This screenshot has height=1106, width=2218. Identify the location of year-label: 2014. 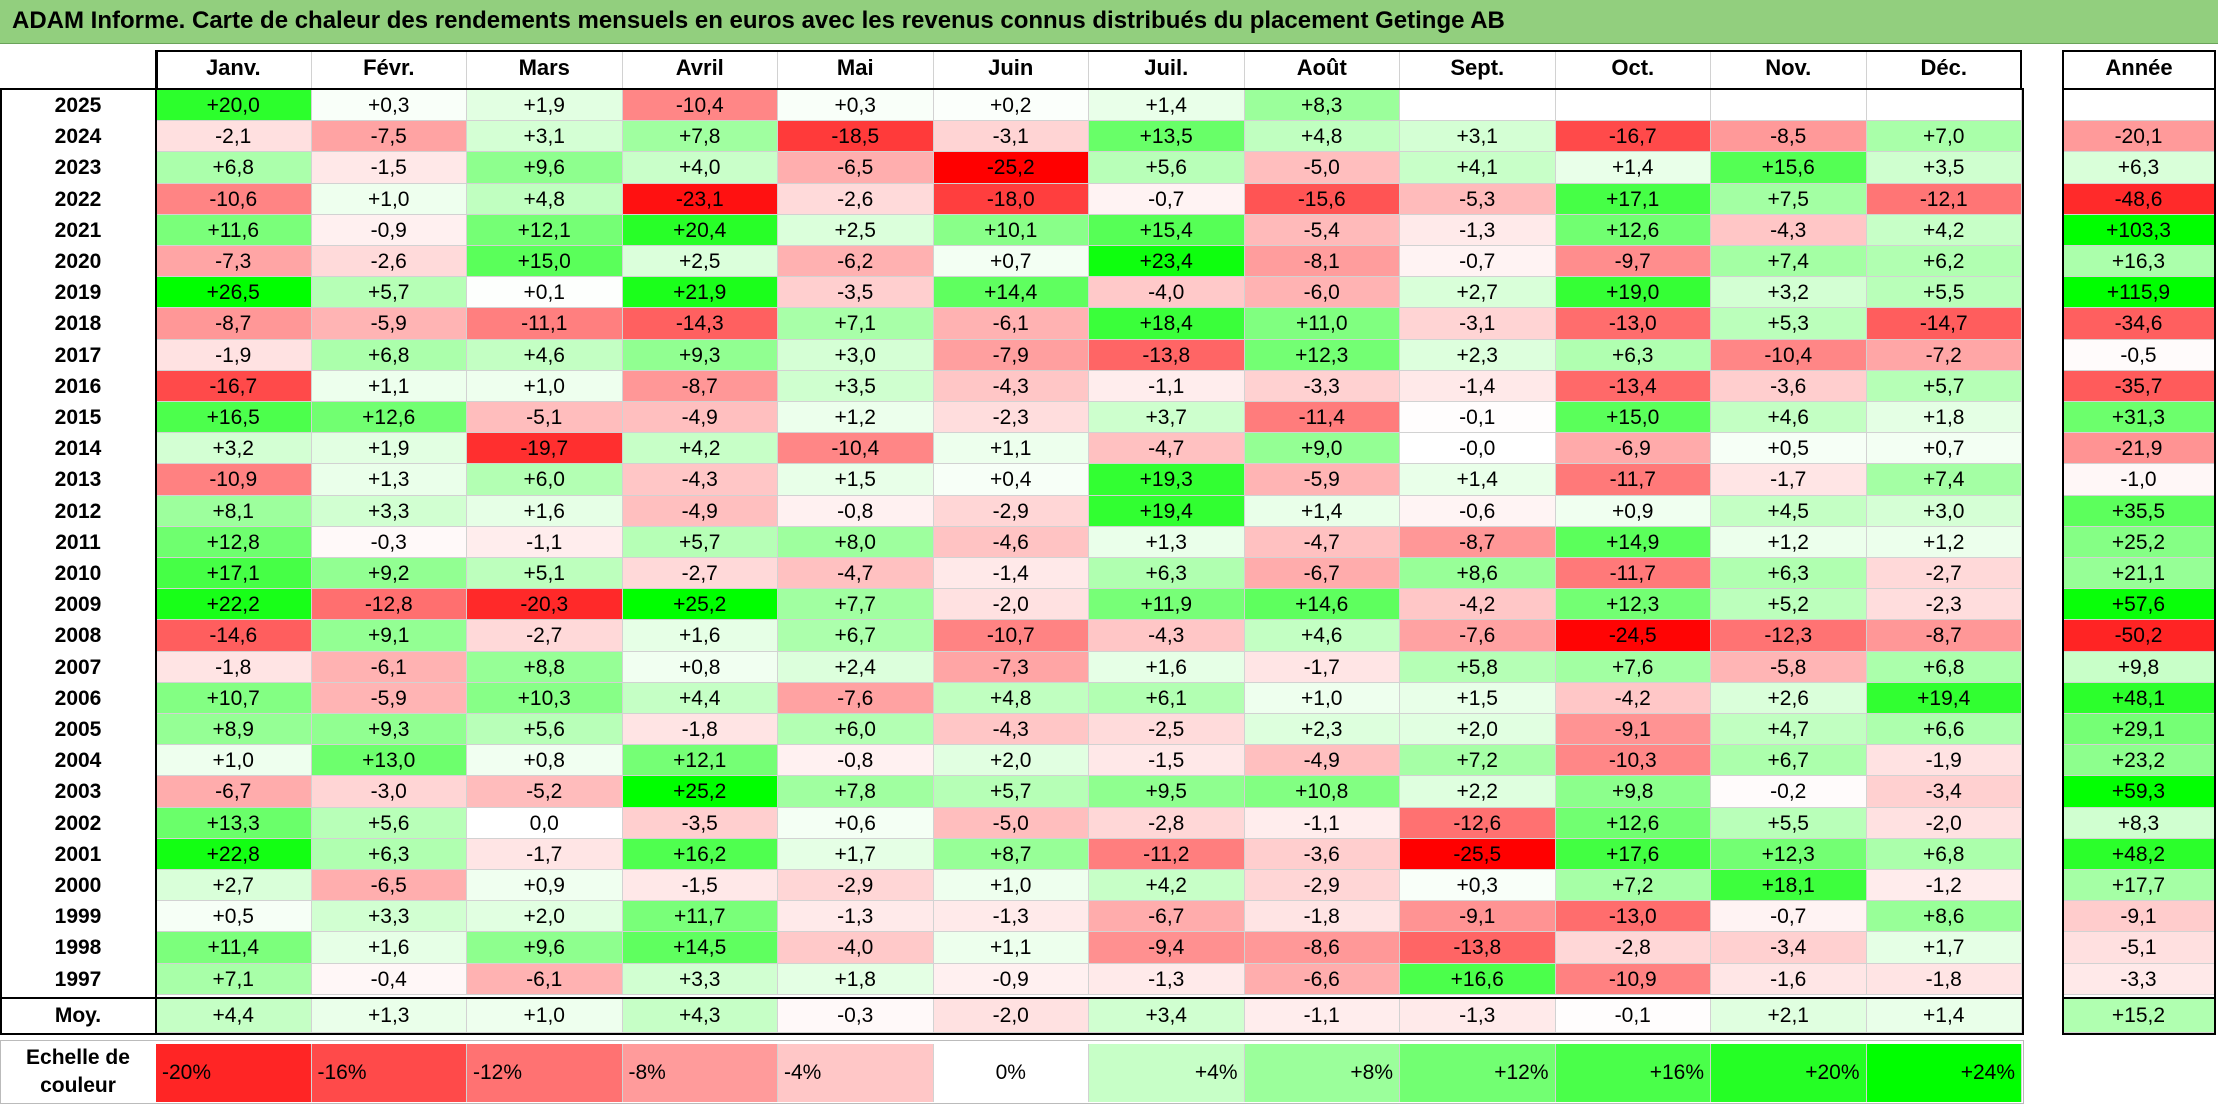
(78, 449).